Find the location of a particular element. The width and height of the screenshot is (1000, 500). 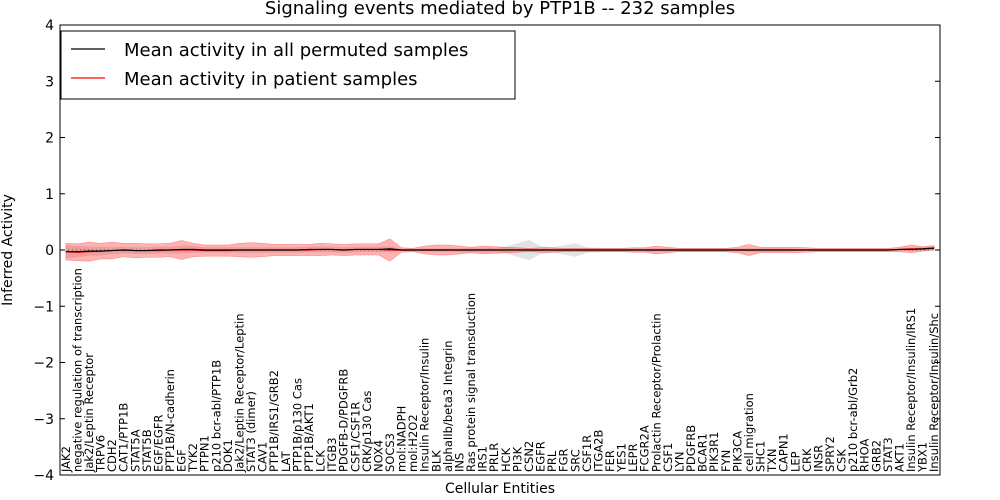

category-label: CRK/p130 Cas is located at coordinates (367, 431).